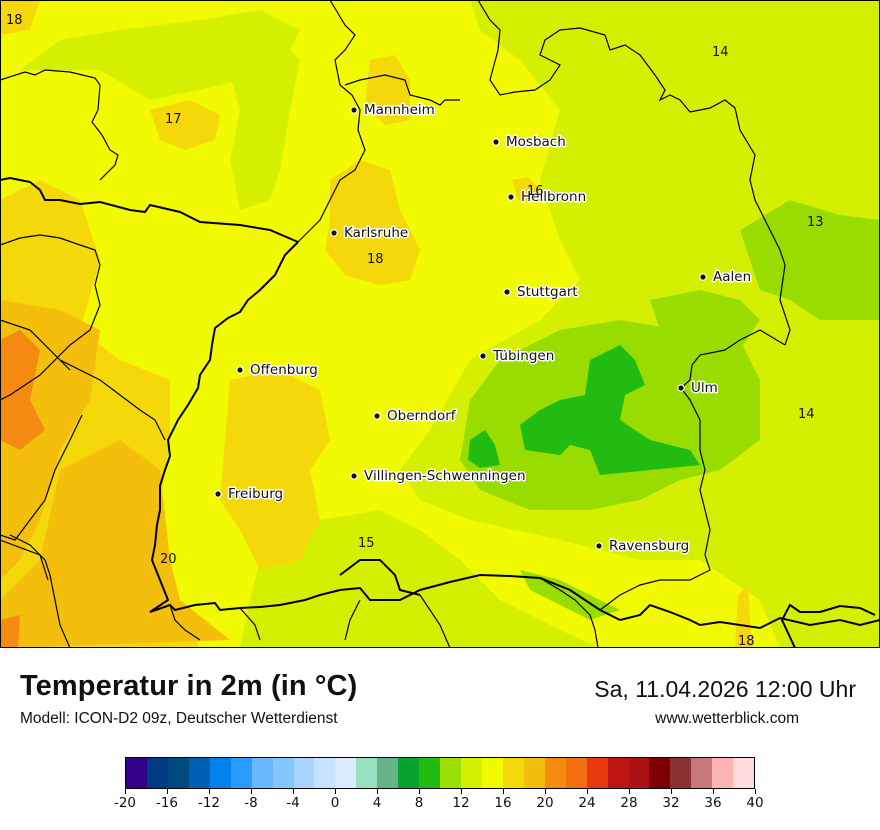 Image resolution: width=880 pixels, height=830 pixels. Describe the element at coordinates (387, 90) in the screenshot. I see `field-16-18-mannheim` at that location.